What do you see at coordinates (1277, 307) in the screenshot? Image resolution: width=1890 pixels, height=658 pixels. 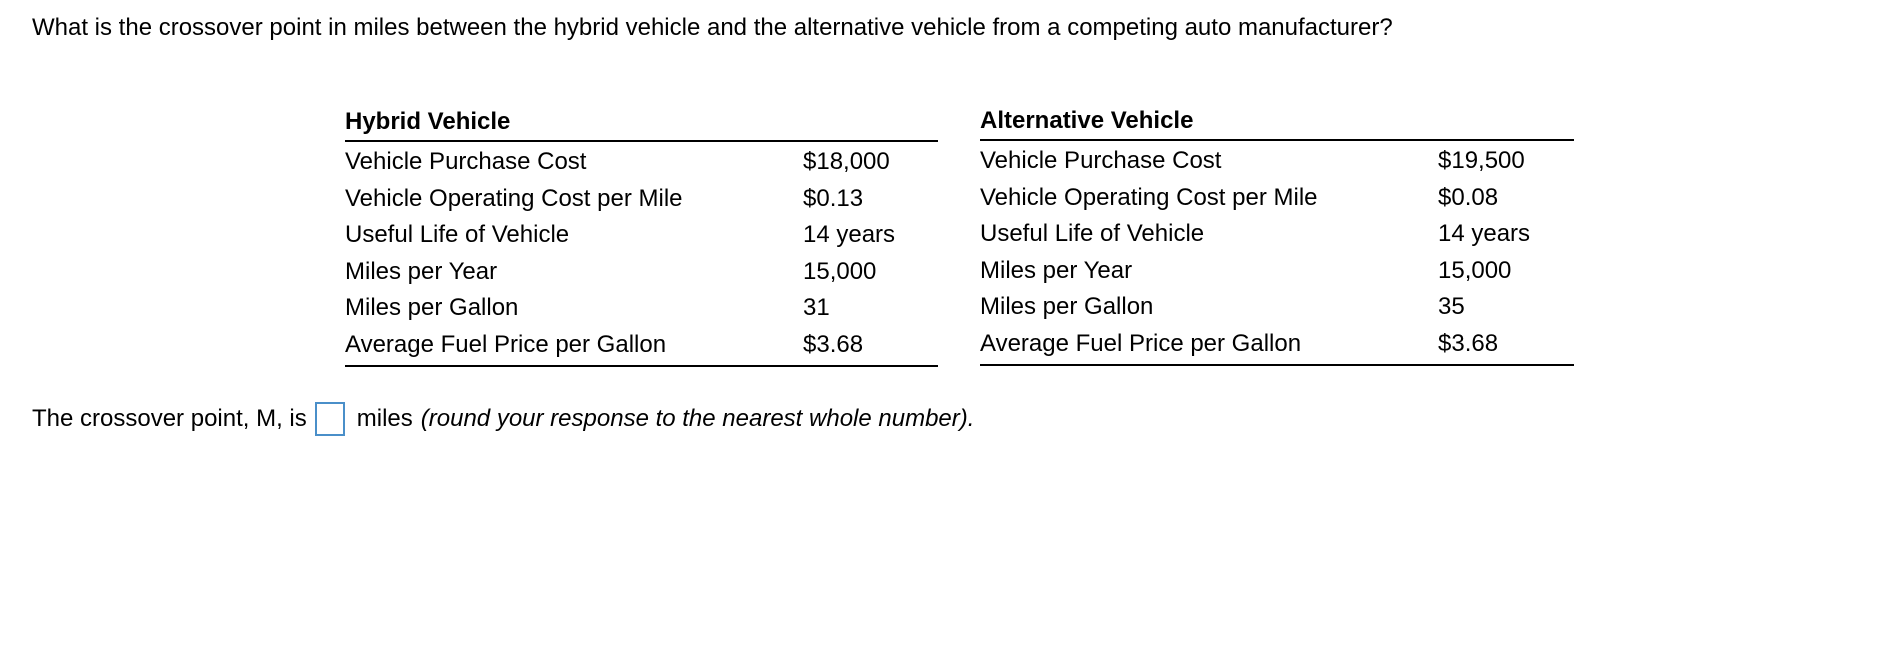 I see `table-row: Miles per Gallon 35` at bounding box center [1277, 307].